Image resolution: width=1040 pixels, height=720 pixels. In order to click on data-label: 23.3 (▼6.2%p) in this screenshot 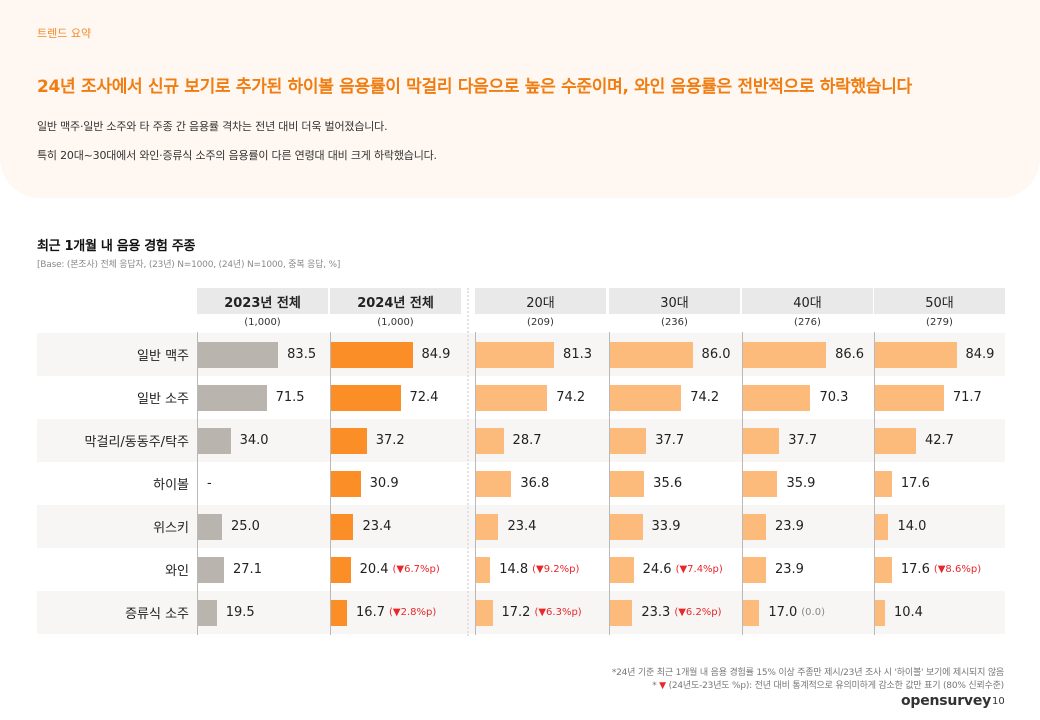, I will do `click(681, 613)`.